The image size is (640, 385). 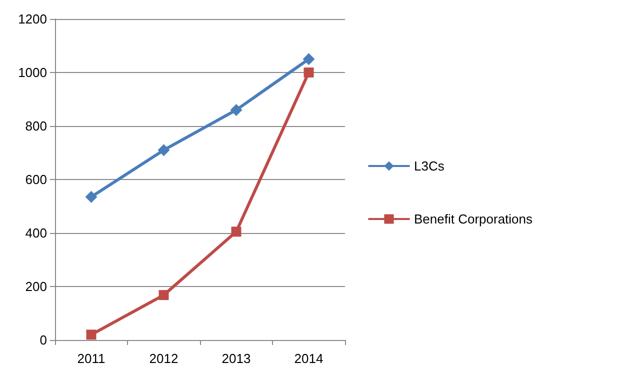 I want to click on y-tick-label: 1200, so click(x=32, y=19).